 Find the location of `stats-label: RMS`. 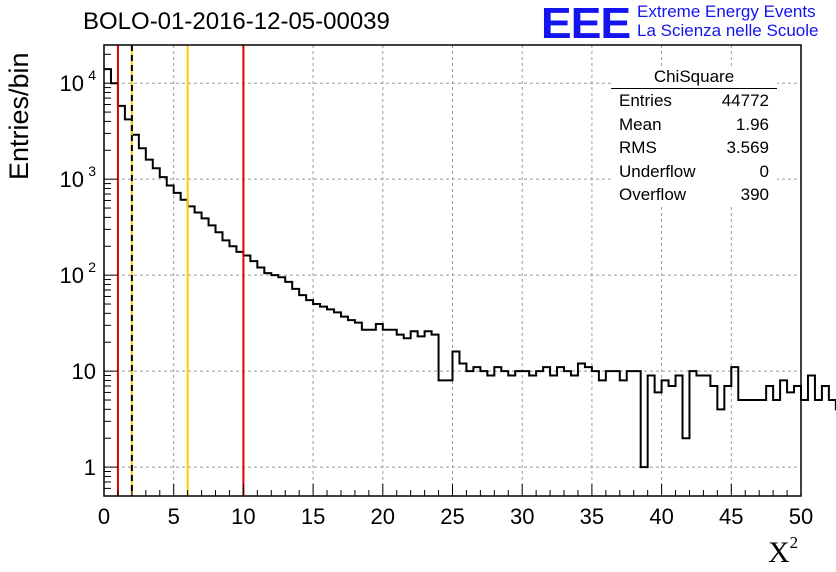

stats-label: RMS is located at coordinates (638, 147).